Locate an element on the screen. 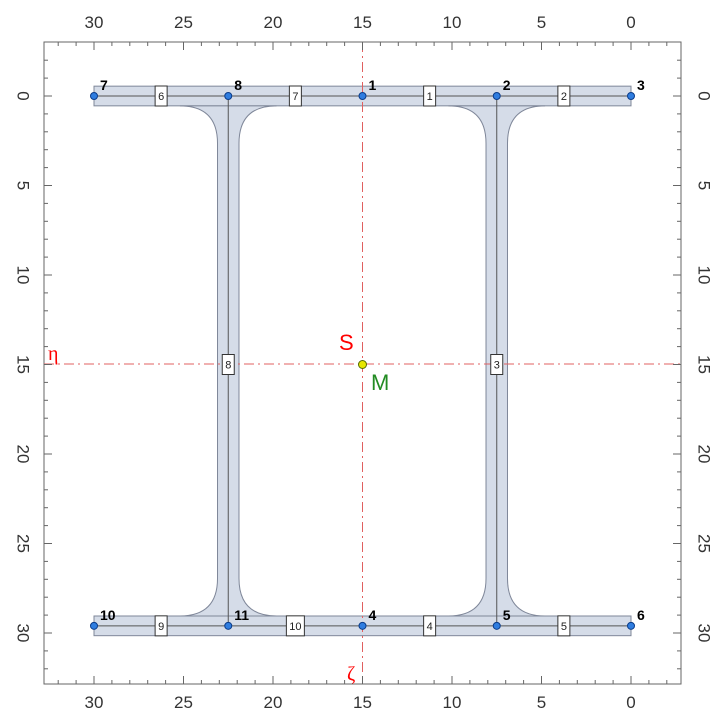  element-number: 2 is located at coordinates (564, 97).